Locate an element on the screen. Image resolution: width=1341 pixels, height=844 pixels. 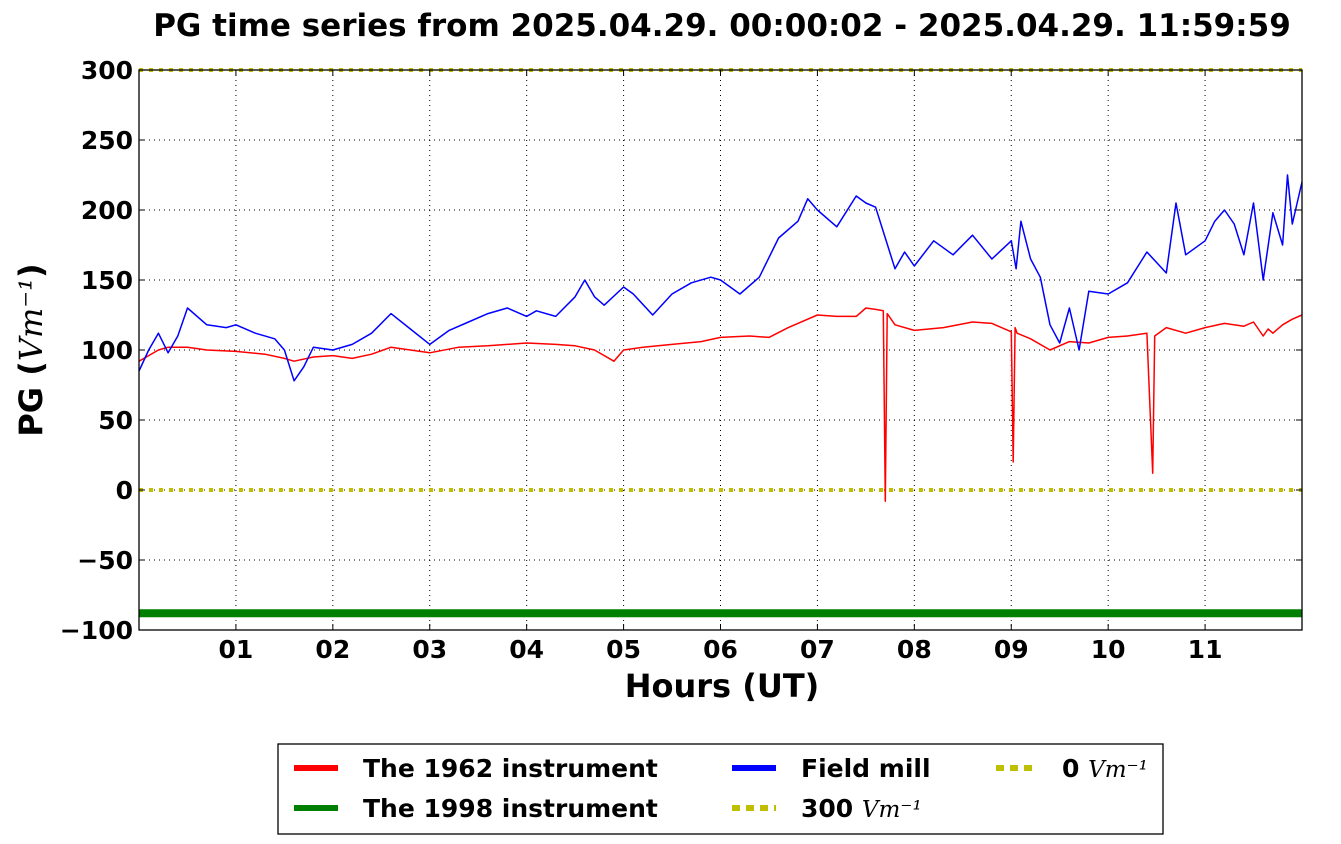
y-axis-label: PG (Vm⁻¹) is located at coordinates (31, 349).